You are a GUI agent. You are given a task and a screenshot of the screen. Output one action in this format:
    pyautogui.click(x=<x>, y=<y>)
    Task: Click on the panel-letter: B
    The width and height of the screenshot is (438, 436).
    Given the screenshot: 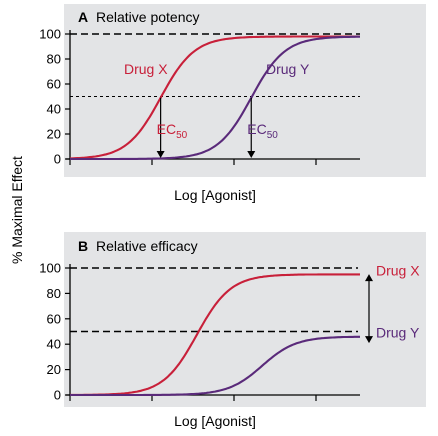 What is the action you would take?
    pyautogui.click(x=83, y=246)
    